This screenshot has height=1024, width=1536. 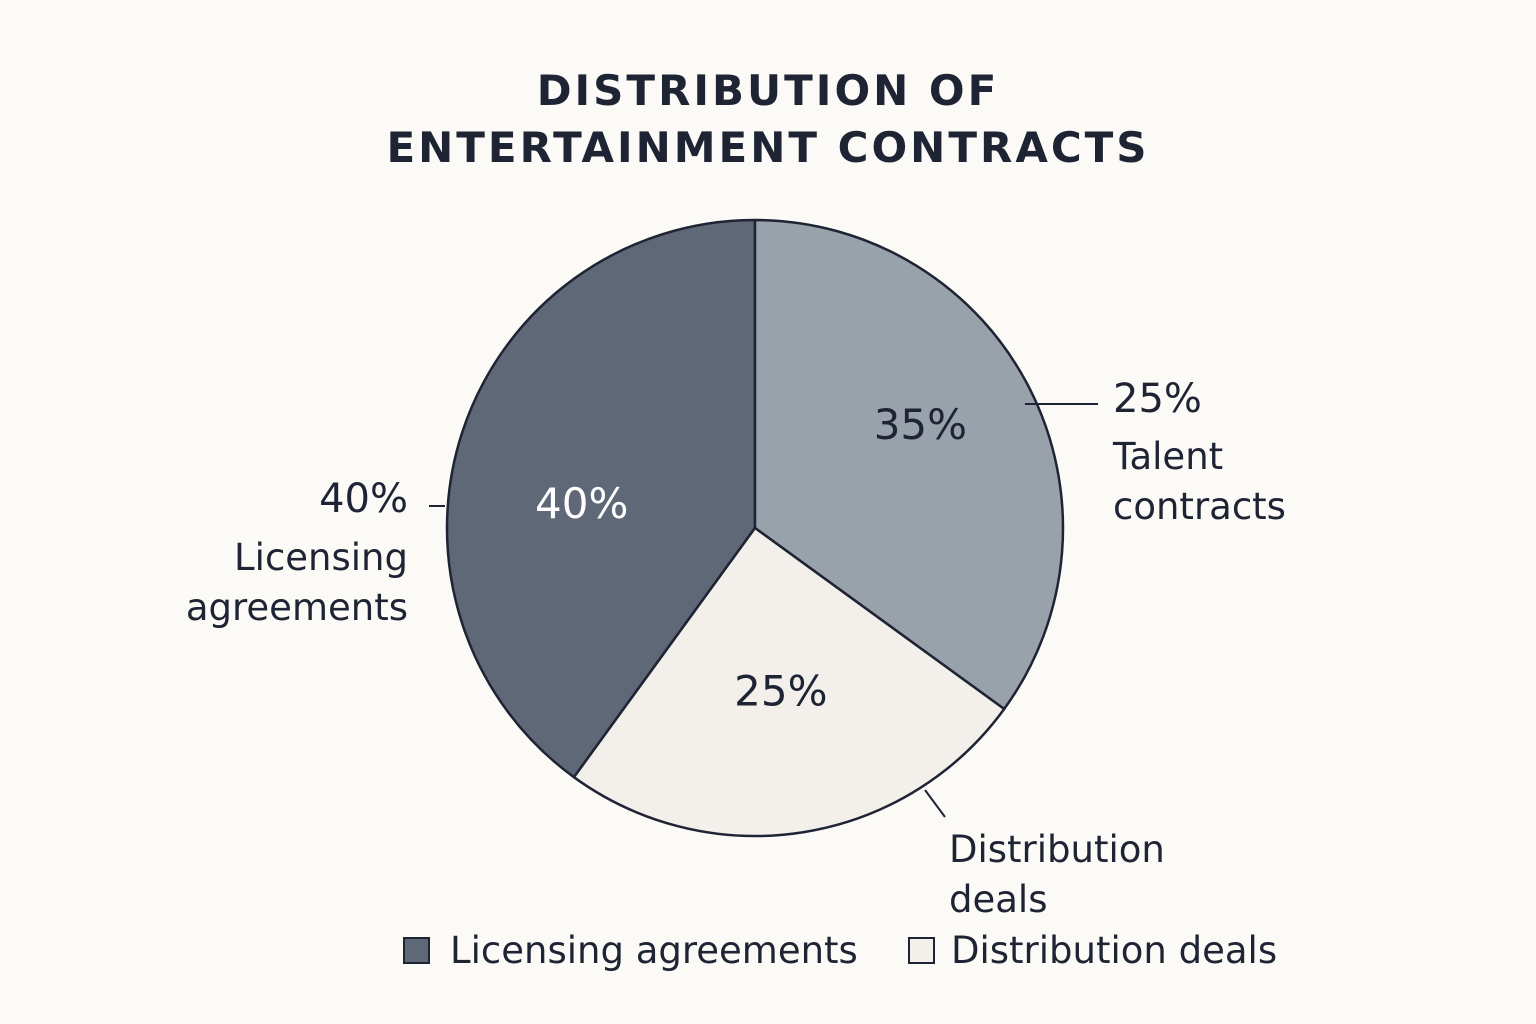 I want to click on outer-label-talent-contracts-line-1: Talent, so click(x=1167, y=456).